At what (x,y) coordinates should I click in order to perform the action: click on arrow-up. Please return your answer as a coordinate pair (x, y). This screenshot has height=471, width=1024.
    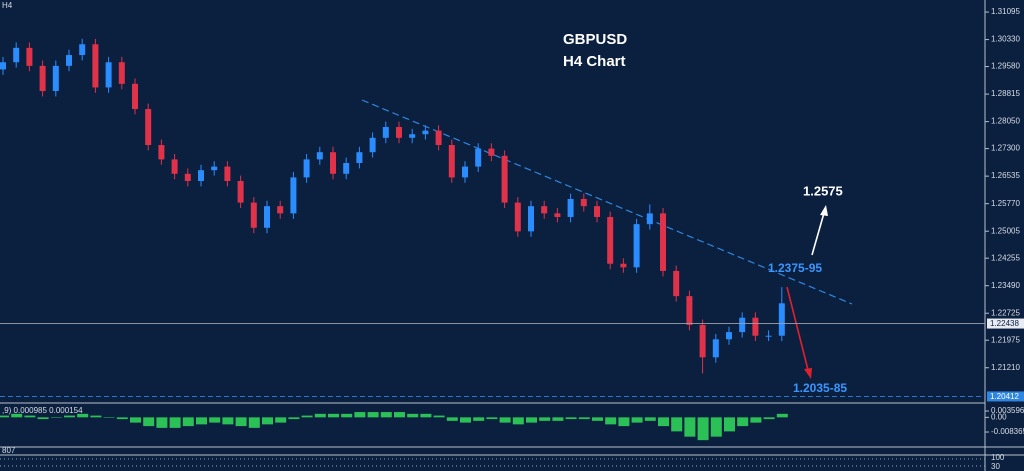
    Looking at the image, I should click on (818, 234).